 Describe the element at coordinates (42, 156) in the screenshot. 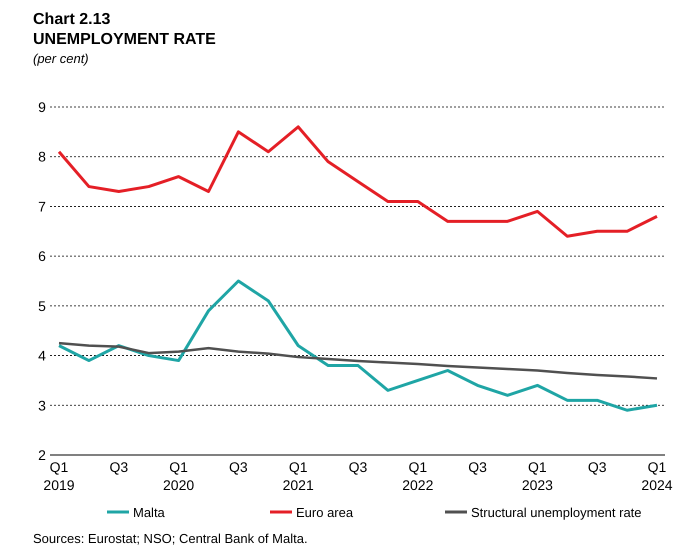

I see `y-tick-label: 8` at that location.